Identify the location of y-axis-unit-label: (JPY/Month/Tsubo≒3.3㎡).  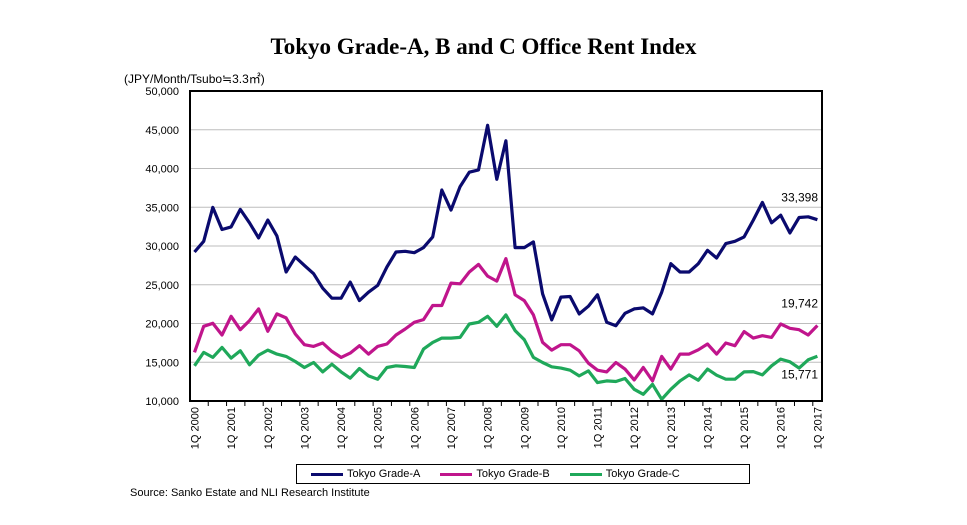
(194, 79).